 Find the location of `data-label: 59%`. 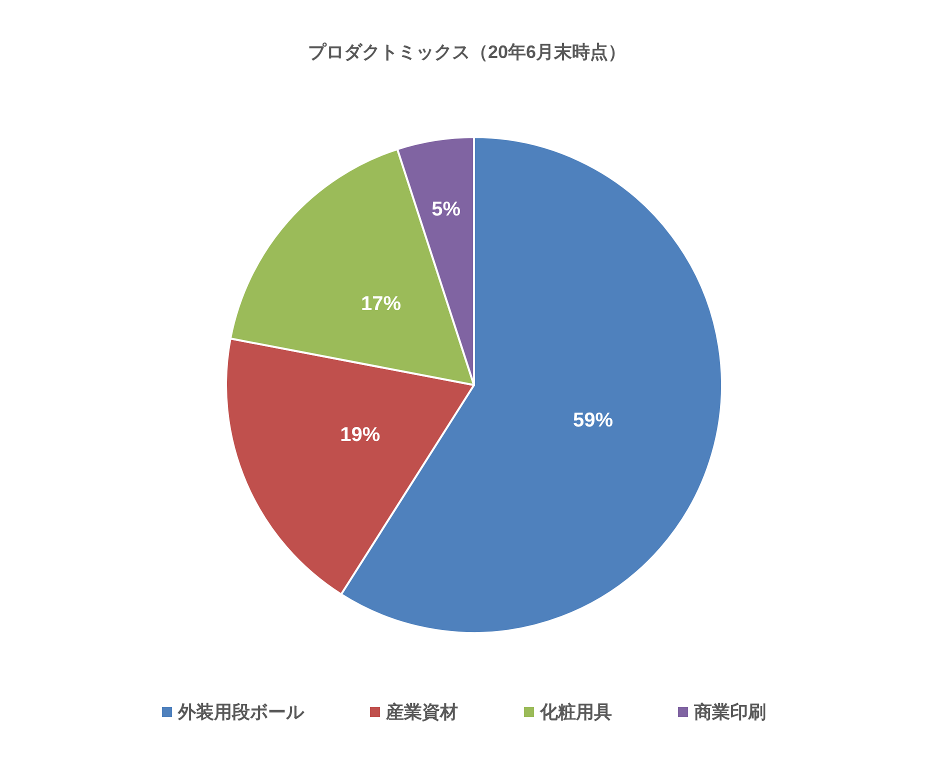

data-label: 59% is located at coordinates (593, 421).